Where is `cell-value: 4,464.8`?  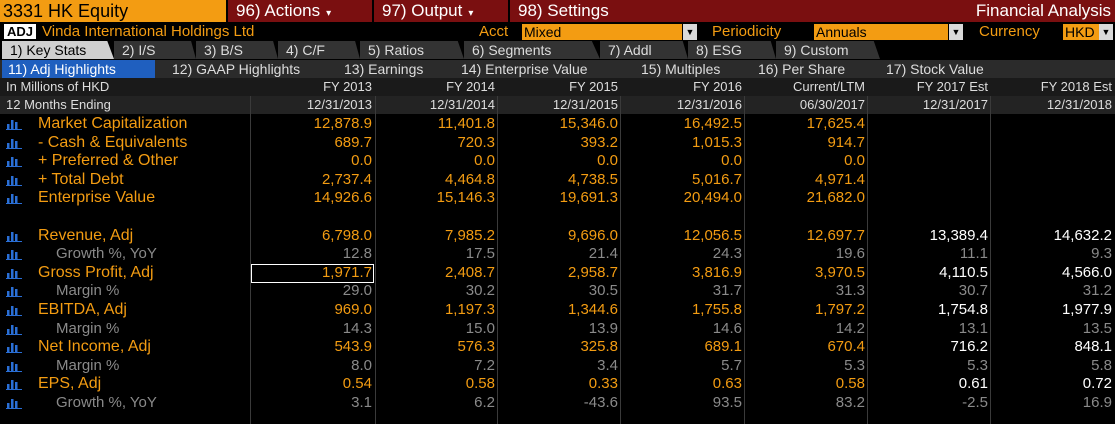 cell-value: 4,464.8 is located at coordinates (469, 179).